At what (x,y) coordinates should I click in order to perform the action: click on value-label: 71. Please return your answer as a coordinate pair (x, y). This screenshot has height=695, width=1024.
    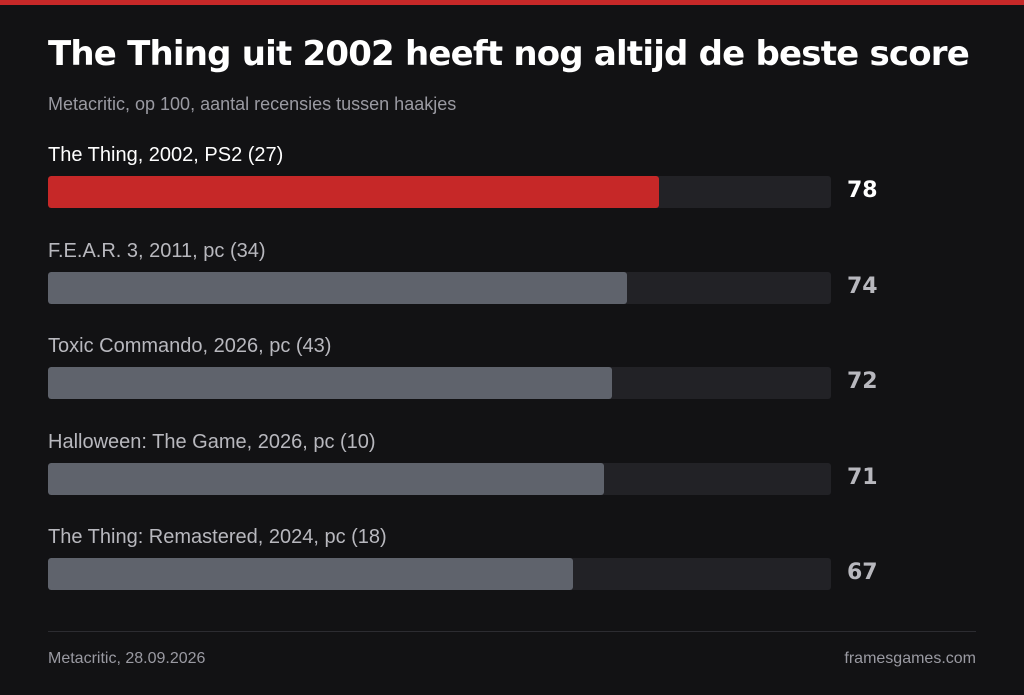
    Looking at the image, I should click on (862, 477).